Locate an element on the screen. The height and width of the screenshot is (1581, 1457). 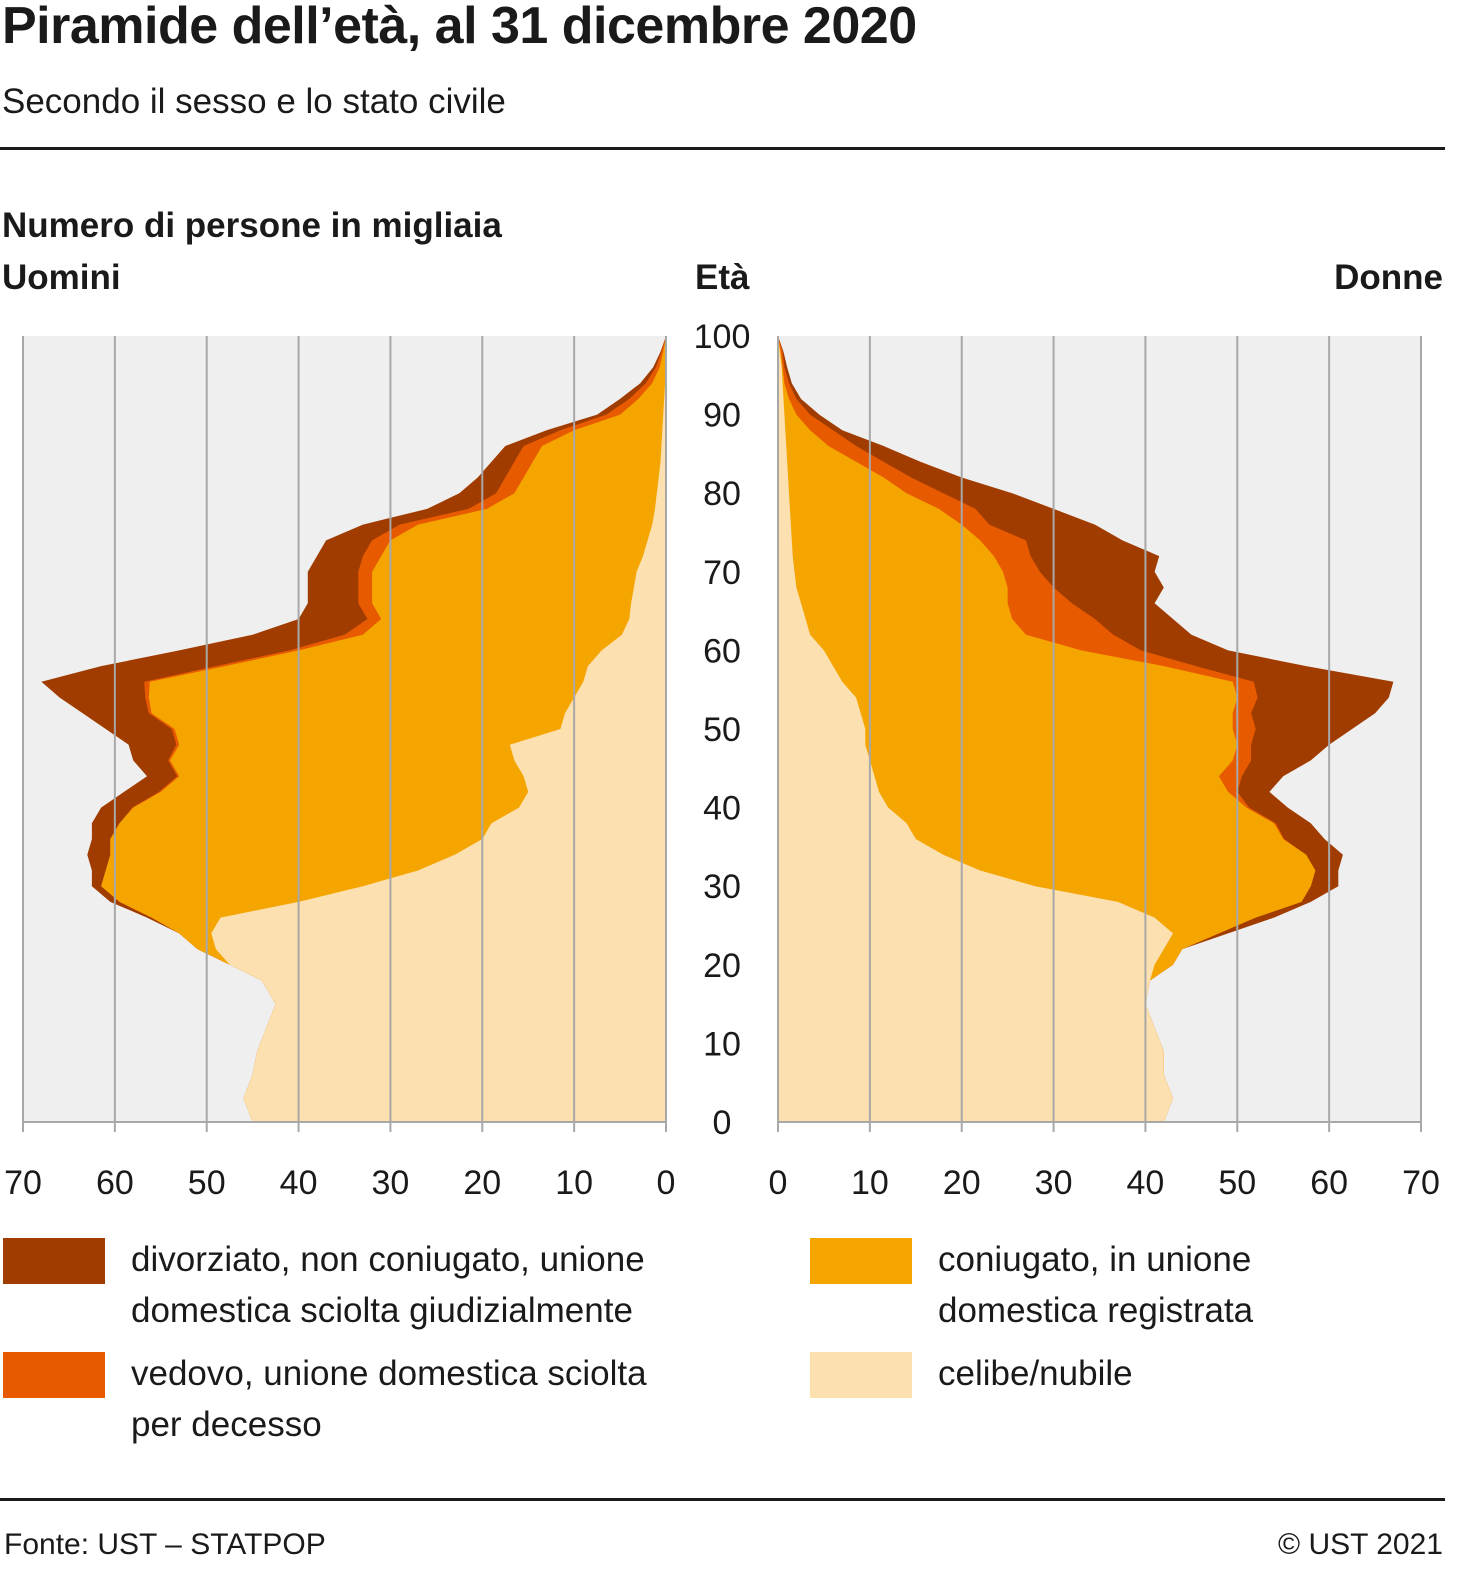
x-tick-label-men-10: 10 is located at coordinates (574, 1183).